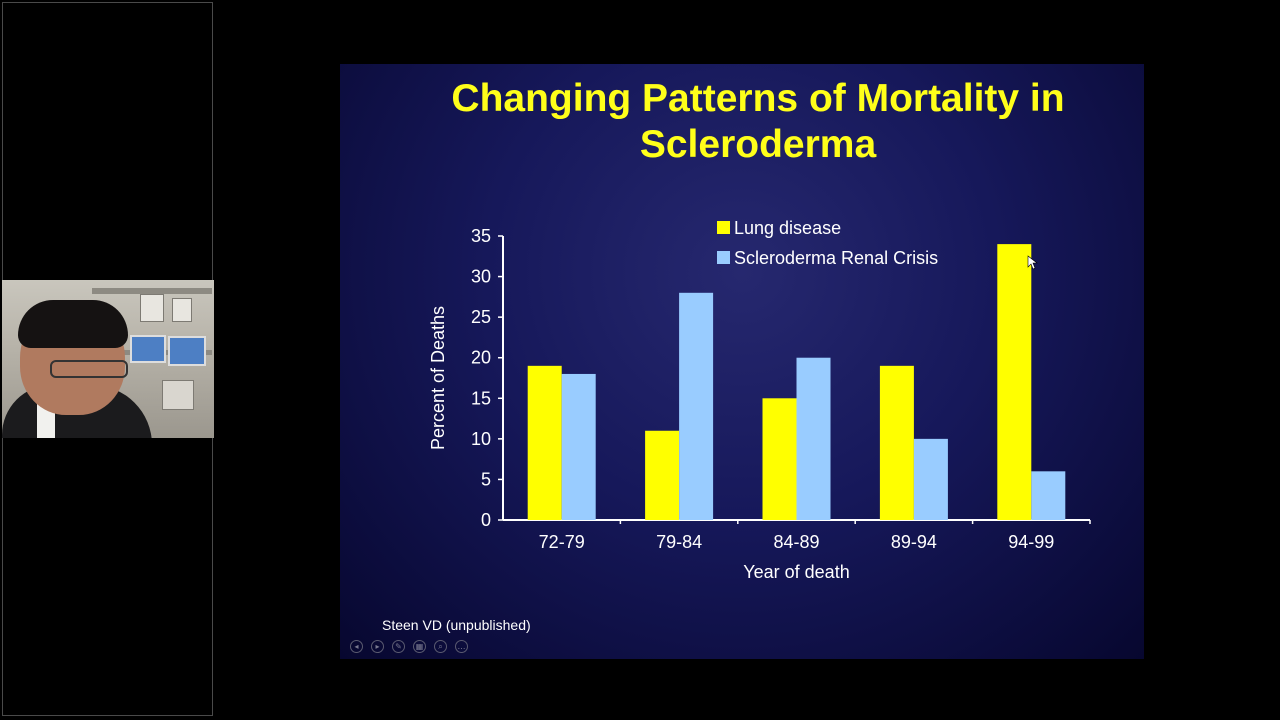 The width and height of the screenshot is (1280, 720). I want to click on webcam-shelf, so click(152, 291).